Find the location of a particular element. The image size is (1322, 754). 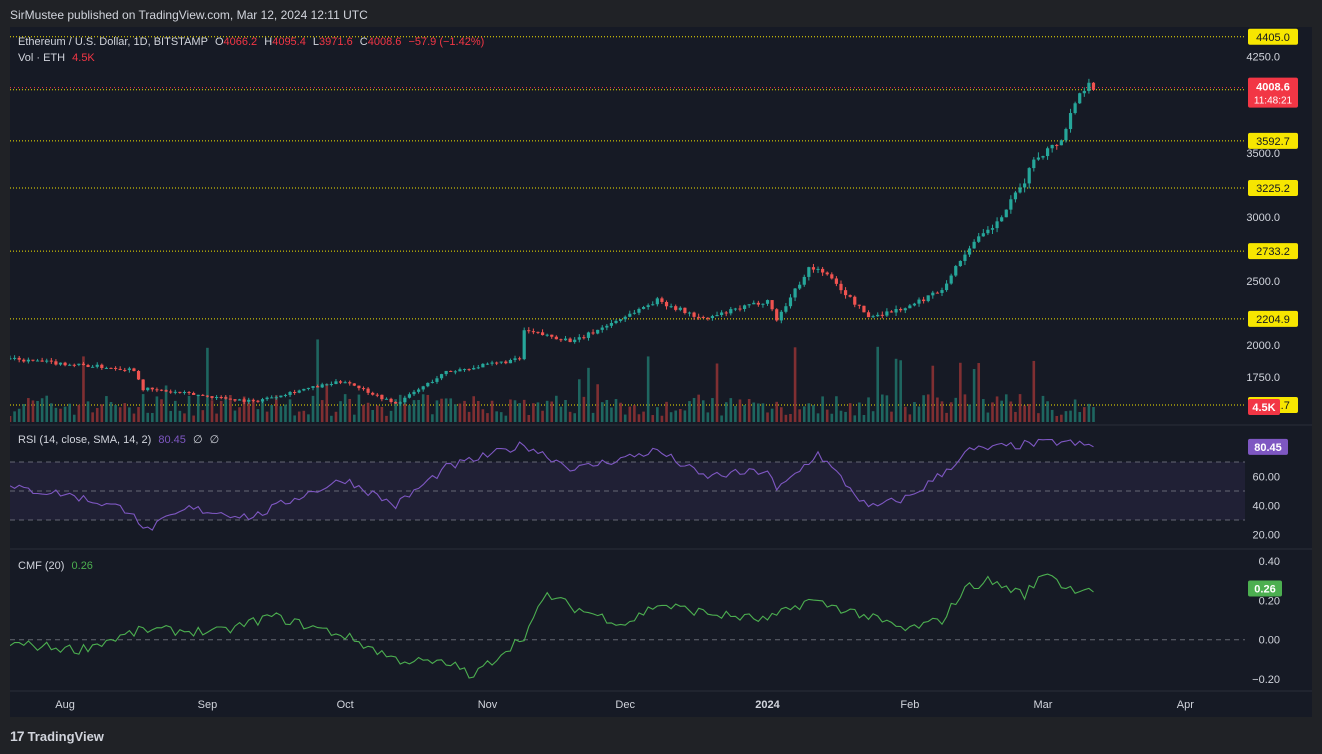

rsi-legend: RSI (14, close, SMA, 14, 2) 80.45 ∅ ∅ is located at coordinates (120, 439).